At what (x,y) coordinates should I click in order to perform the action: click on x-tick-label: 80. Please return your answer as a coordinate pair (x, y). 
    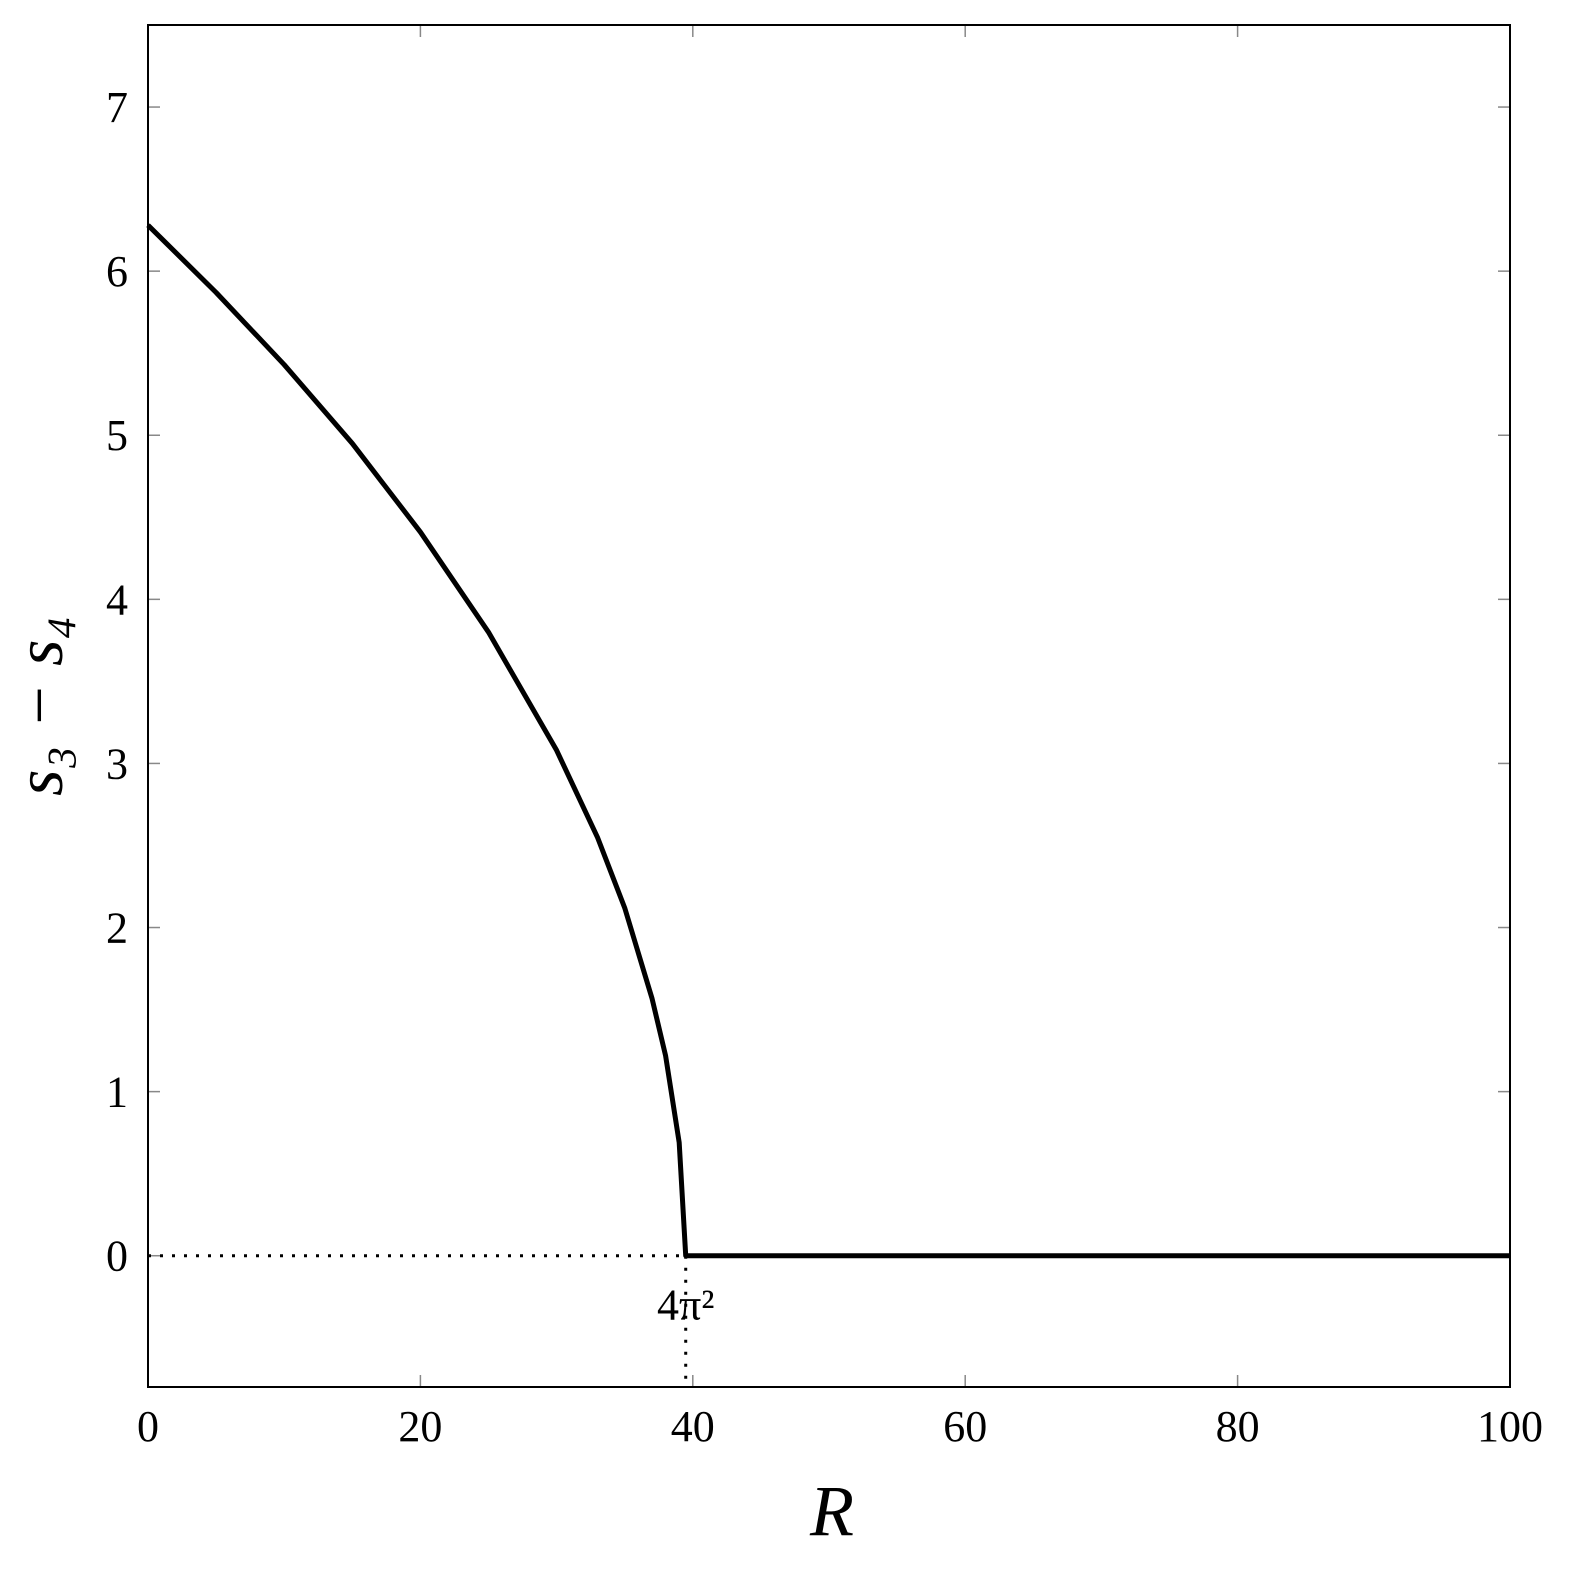
    Looking at the image, I should click on (1238, 1426).